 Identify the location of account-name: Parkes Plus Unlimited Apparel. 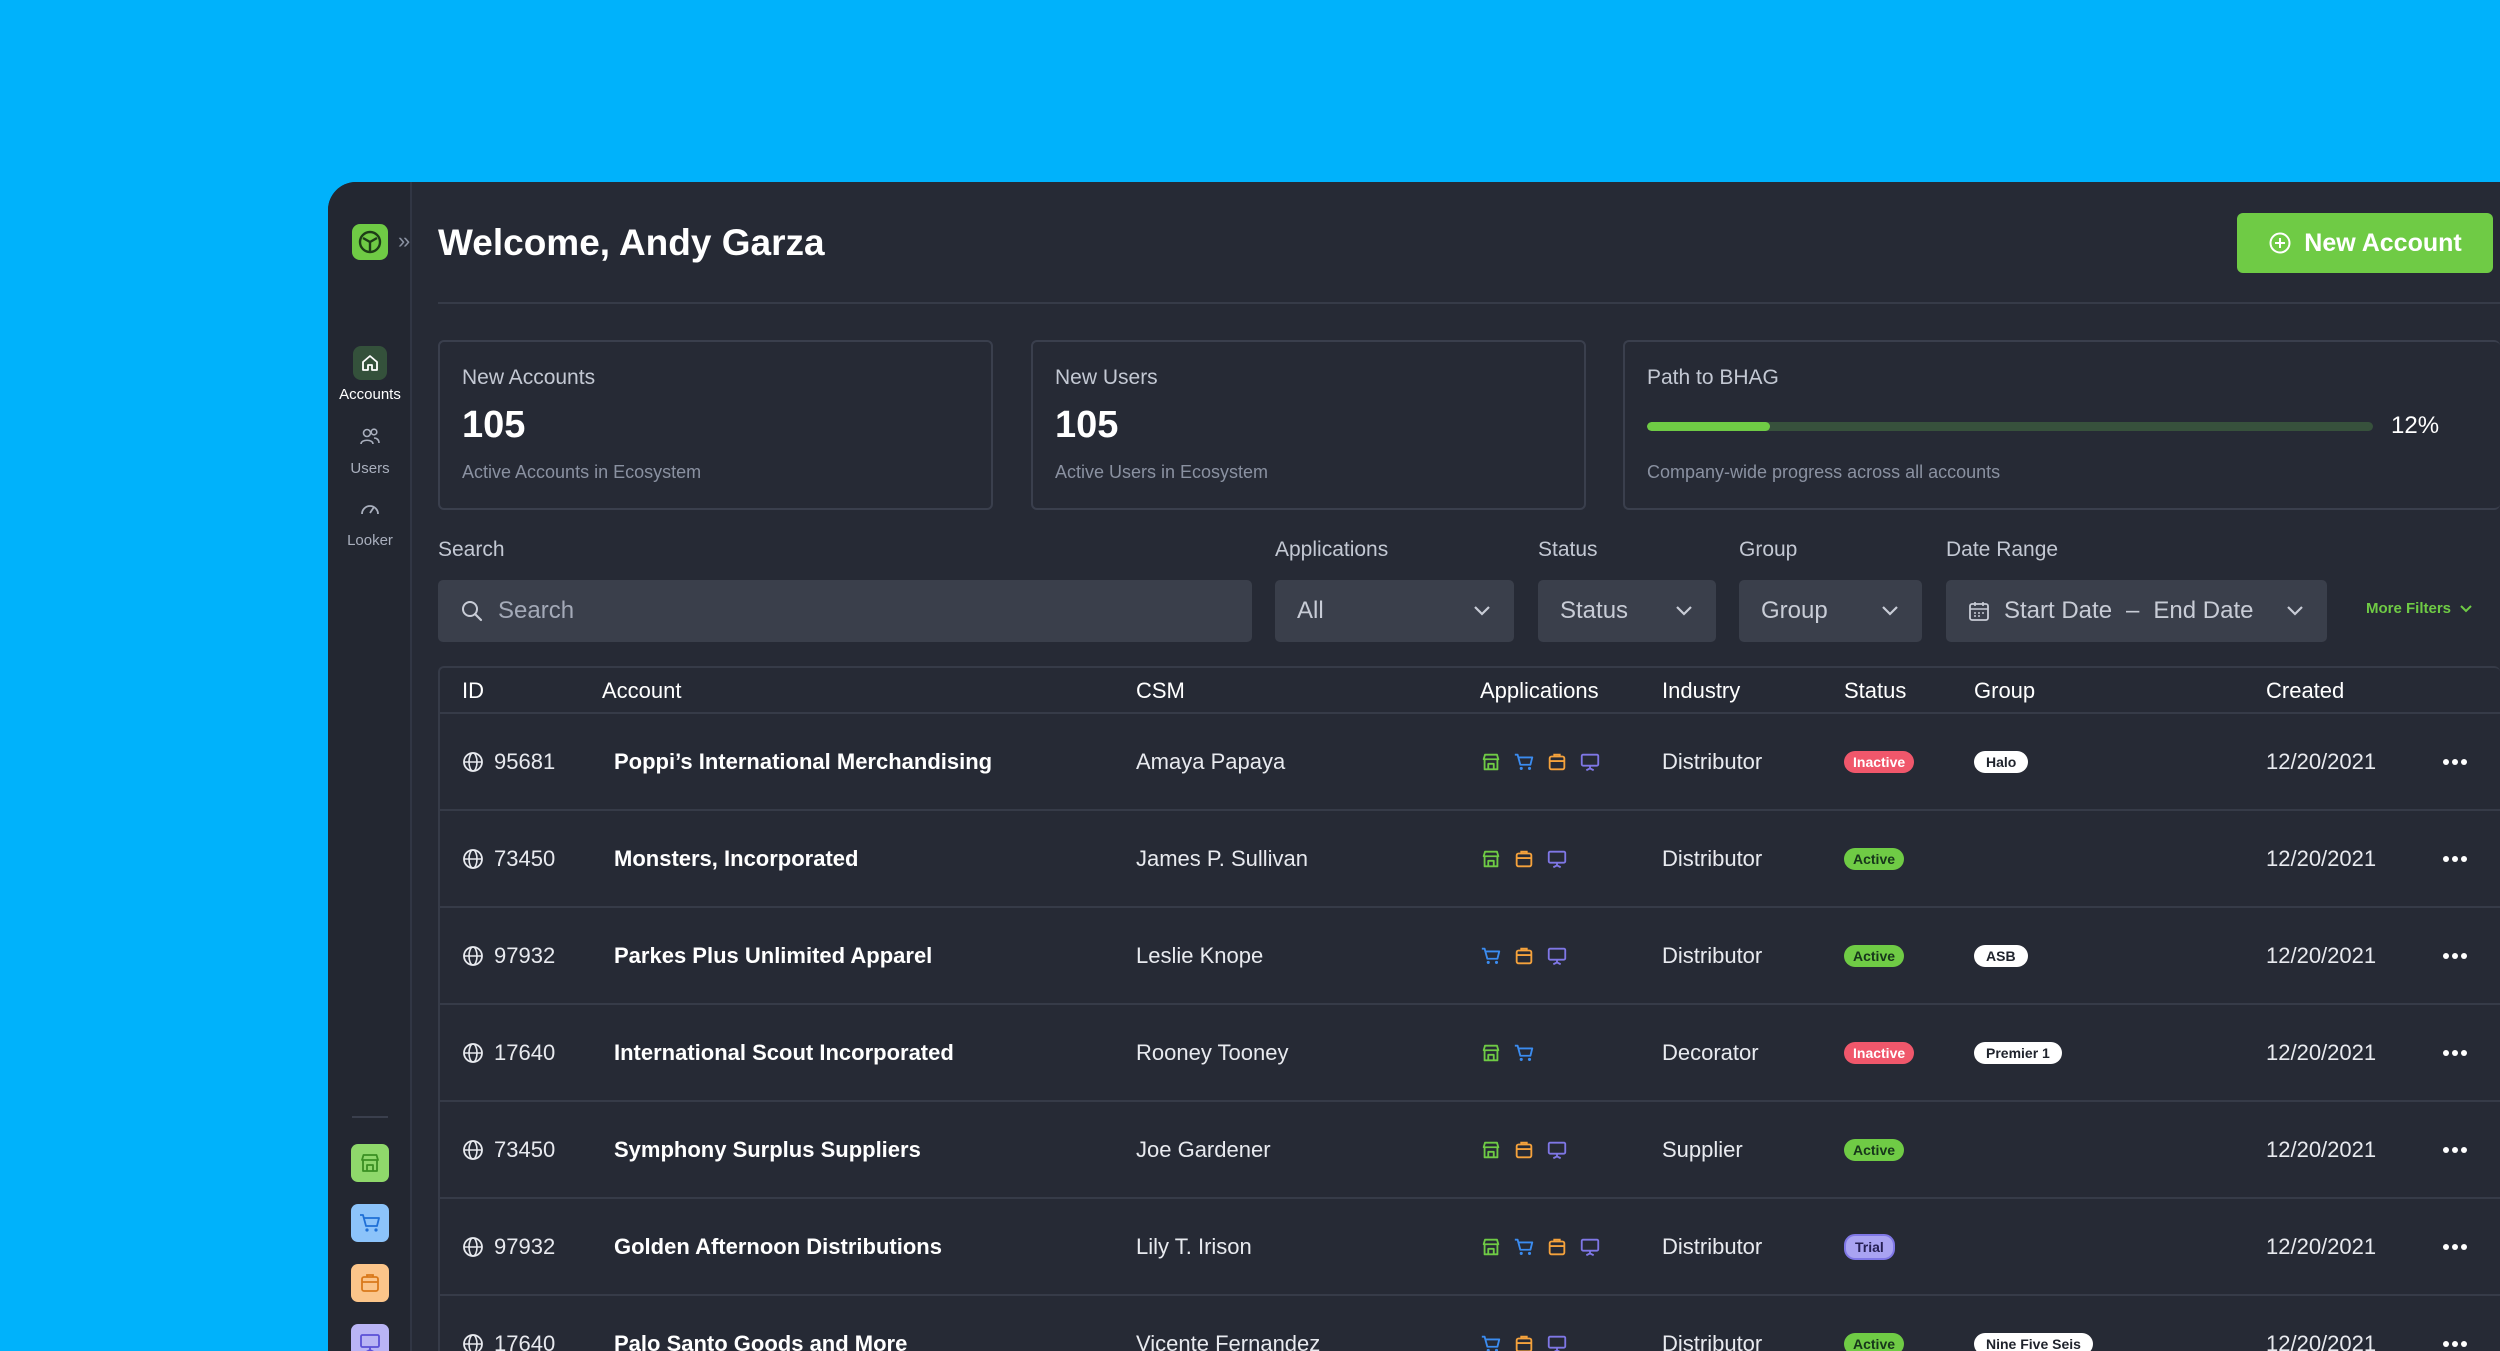
(773, 955).